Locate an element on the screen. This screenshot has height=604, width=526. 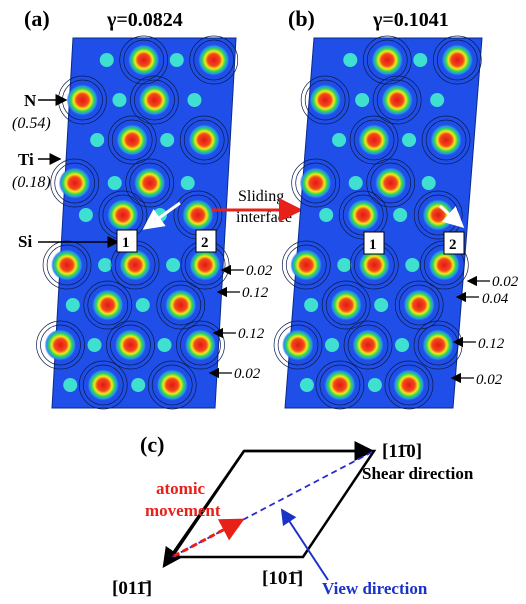
site-box-1-a is located at coordinates (127, 241).